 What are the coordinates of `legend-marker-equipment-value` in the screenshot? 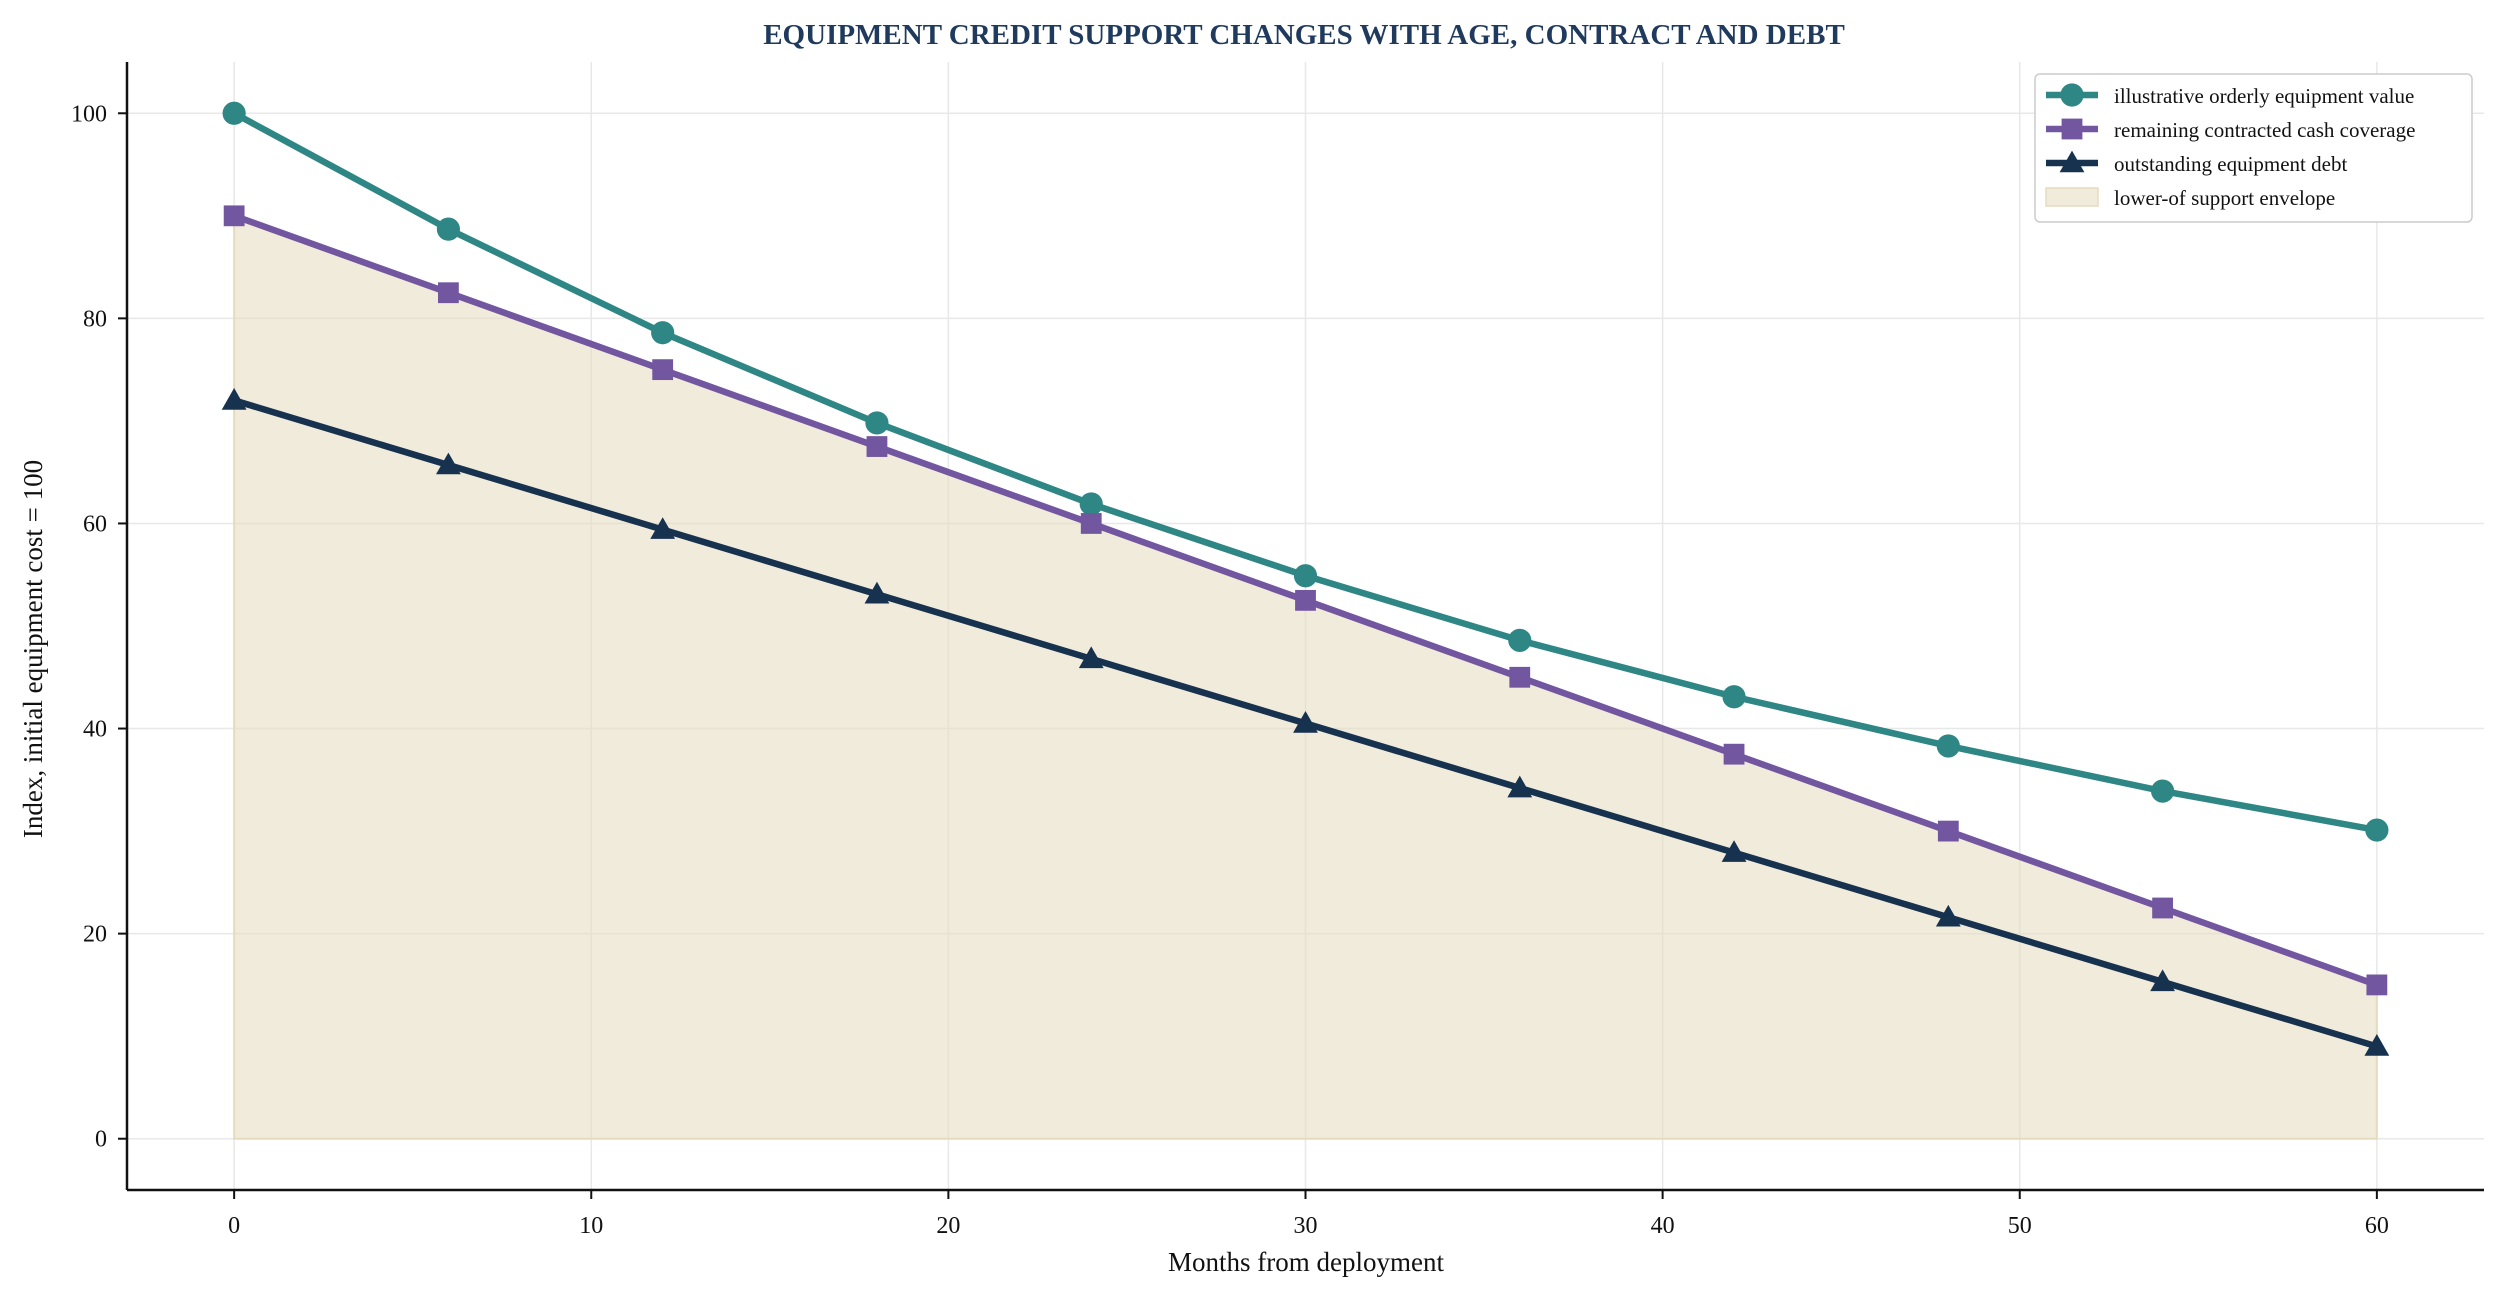 It's located at (2072, 95).